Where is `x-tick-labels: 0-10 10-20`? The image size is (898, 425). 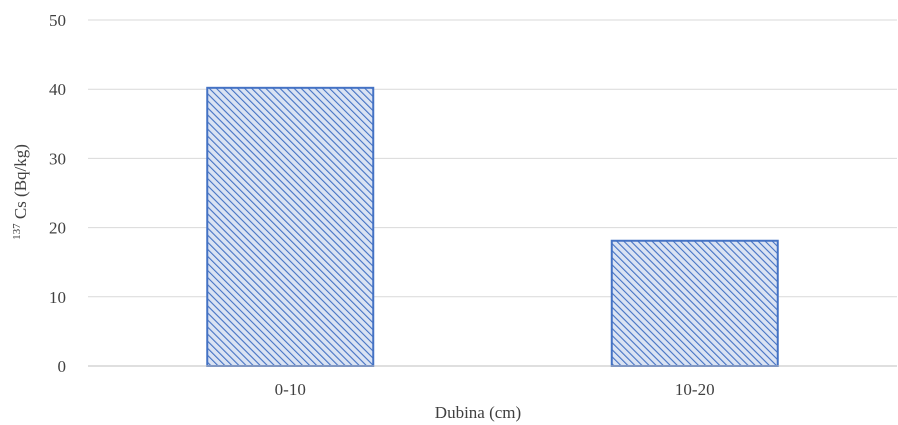
x-tick-labels: 0-10 10-20 is located at coordinates (495, 389).